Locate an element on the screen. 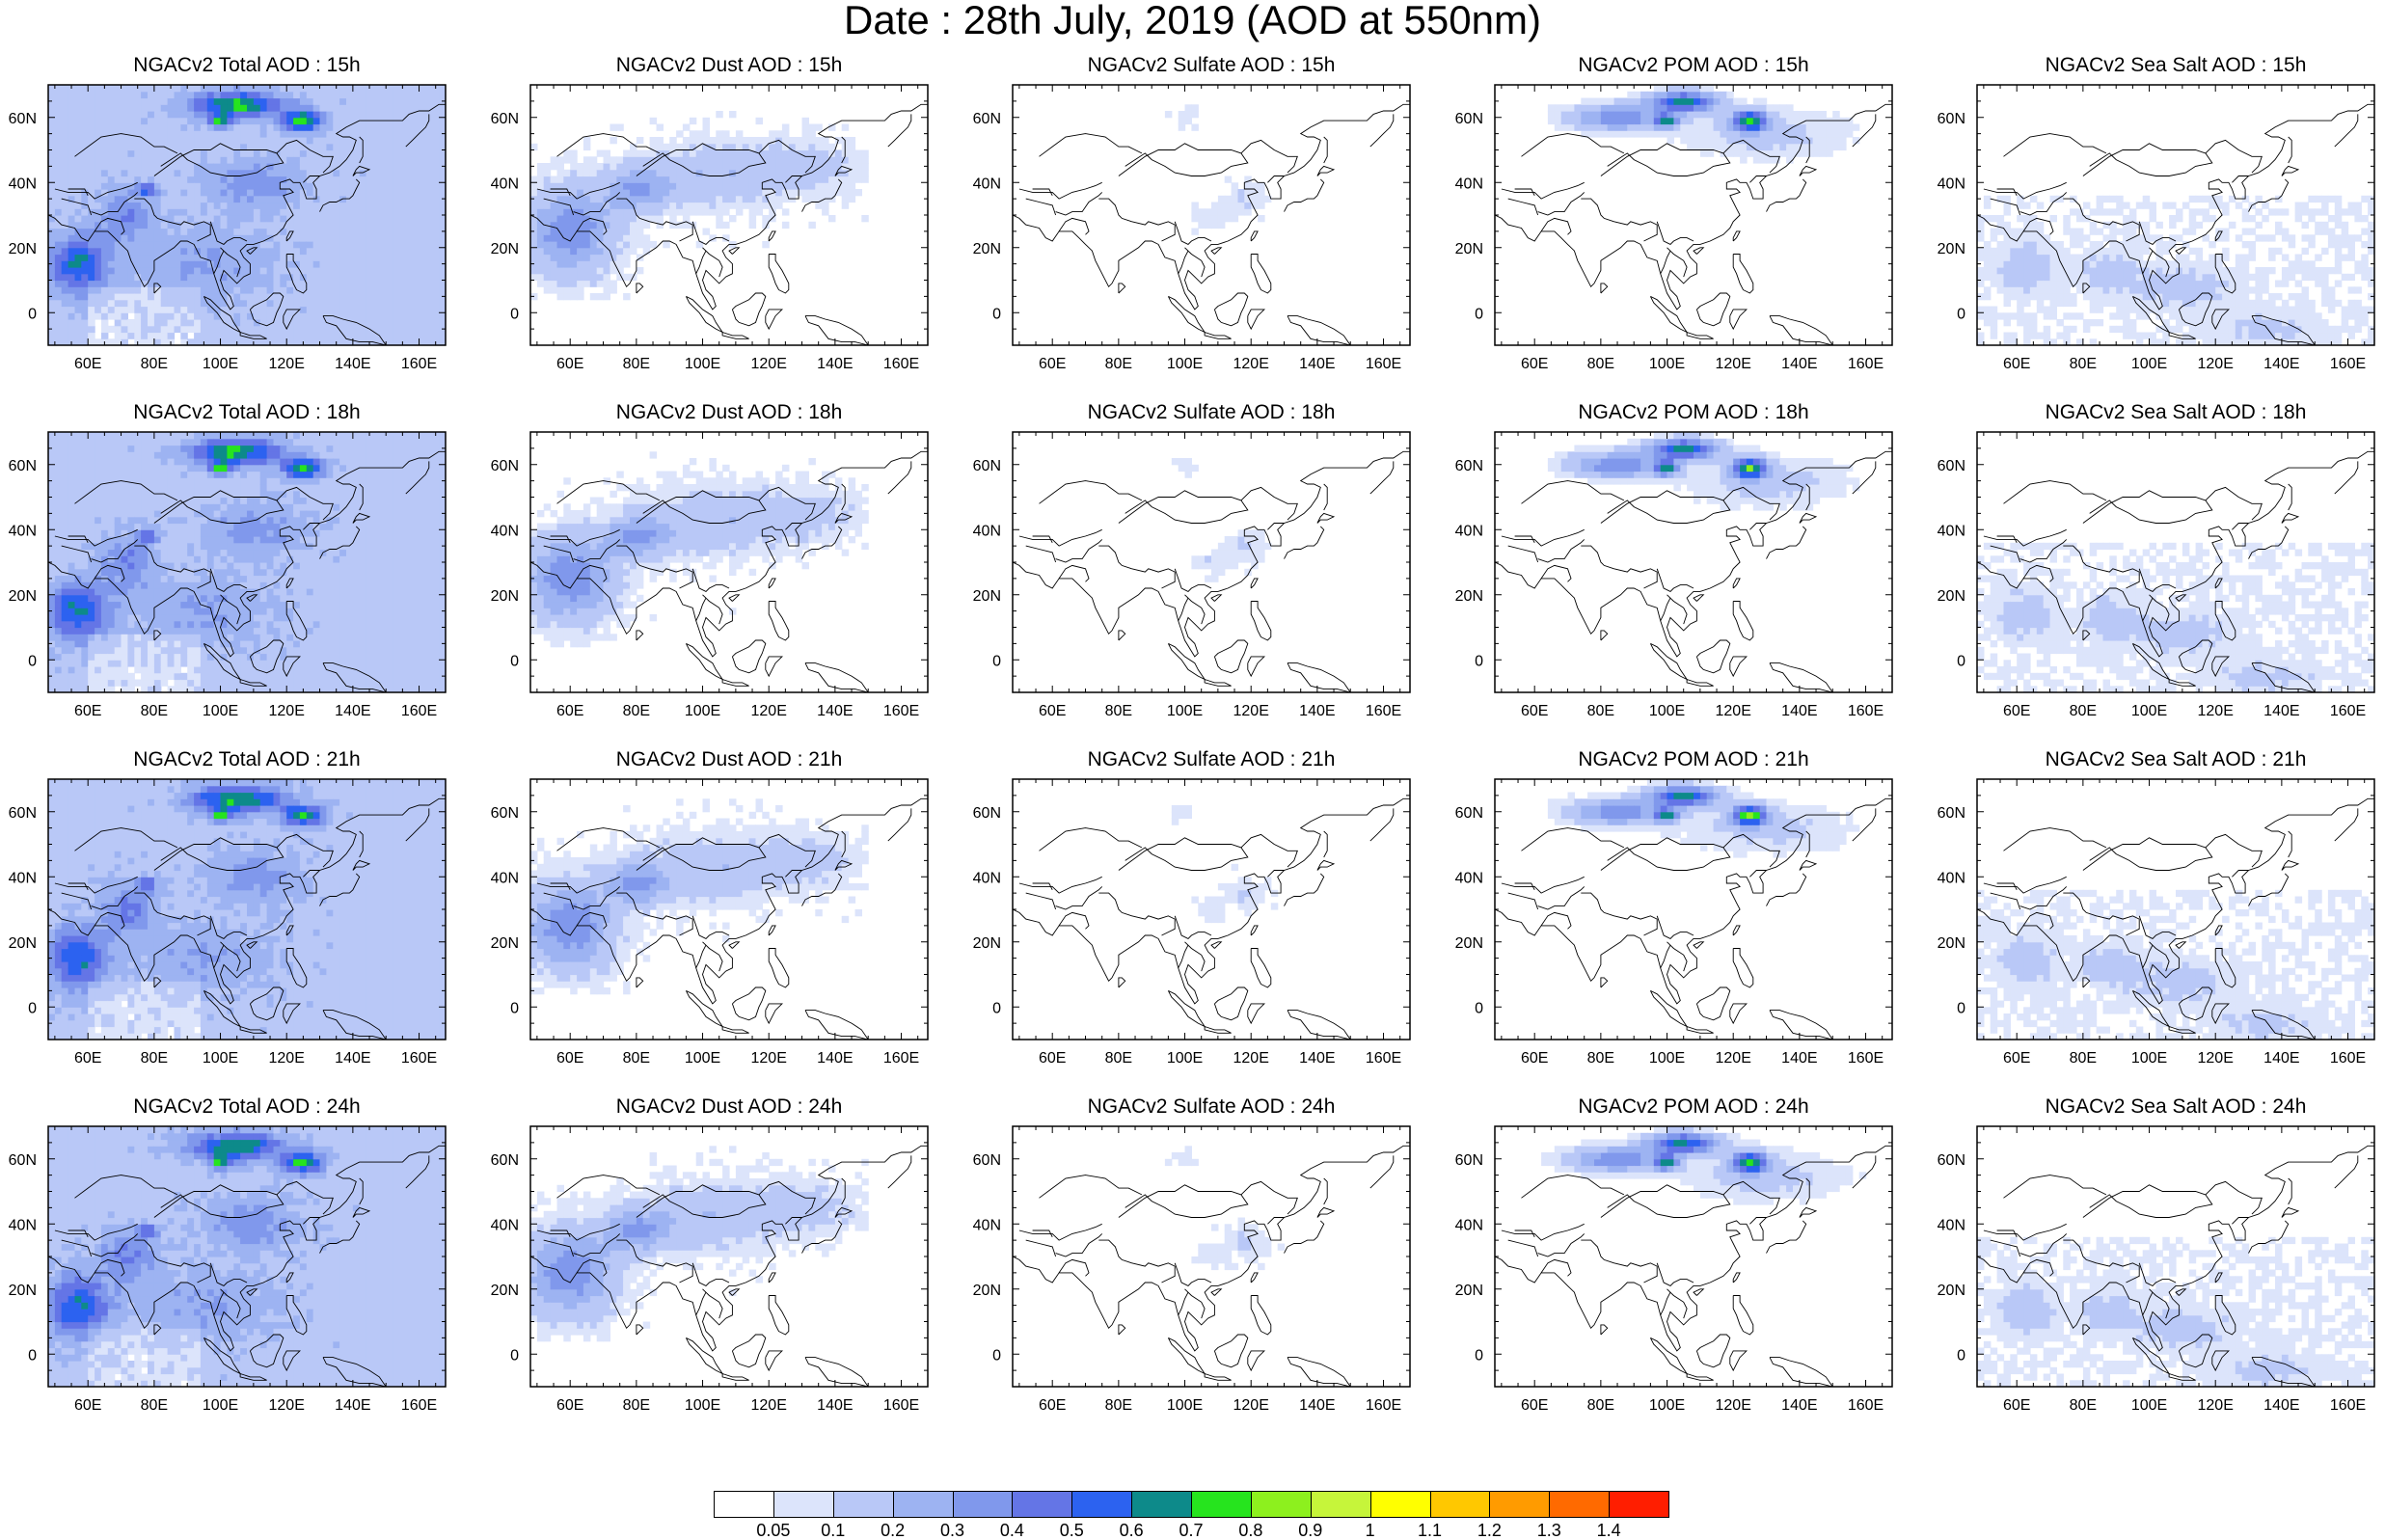 This screenshot has height=1540, width=2385. coastline is located at coordinates (772, 236).